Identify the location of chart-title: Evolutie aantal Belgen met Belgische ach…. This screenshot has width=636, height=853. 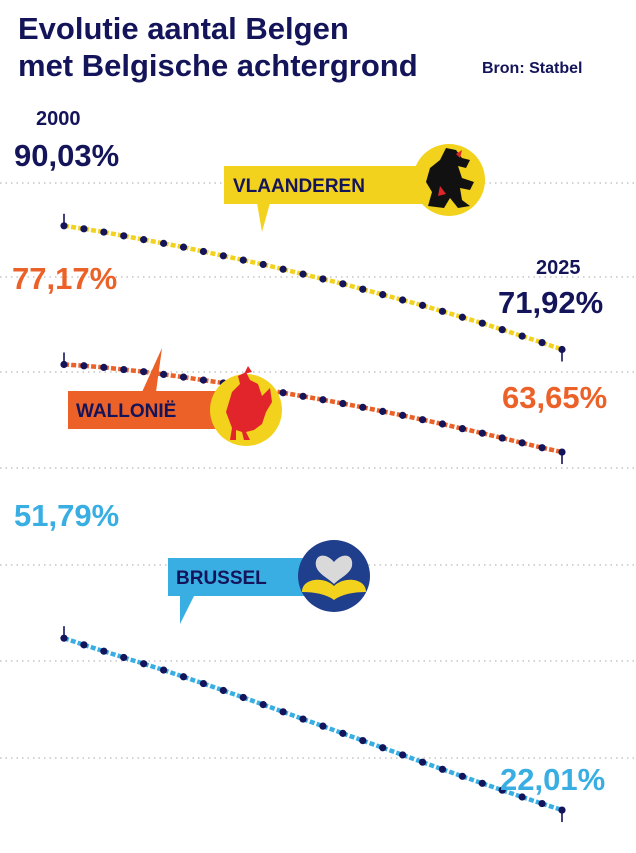
(218, 47).